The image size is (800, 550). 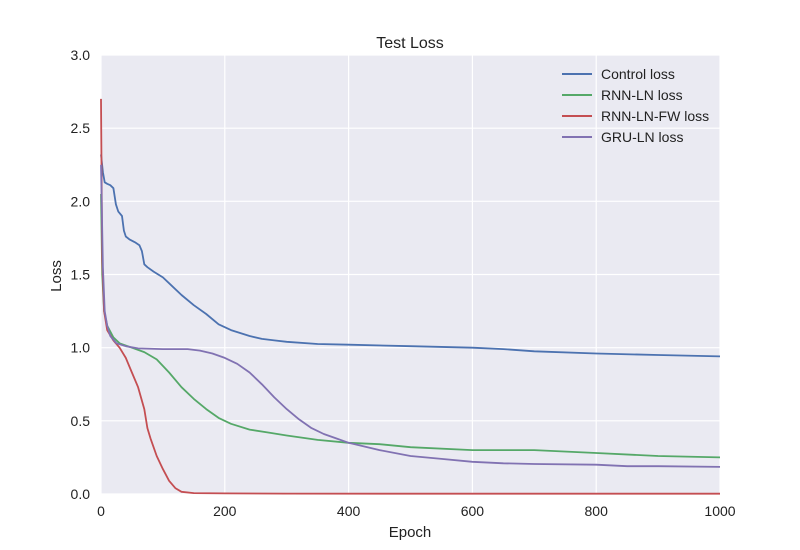 What do you see at coordinates (655, 116) in the screenshot?
I see `legend-label-rnn-ln-fw-loss: RNN-LN-FW loss` at bounding box center [655, 116].